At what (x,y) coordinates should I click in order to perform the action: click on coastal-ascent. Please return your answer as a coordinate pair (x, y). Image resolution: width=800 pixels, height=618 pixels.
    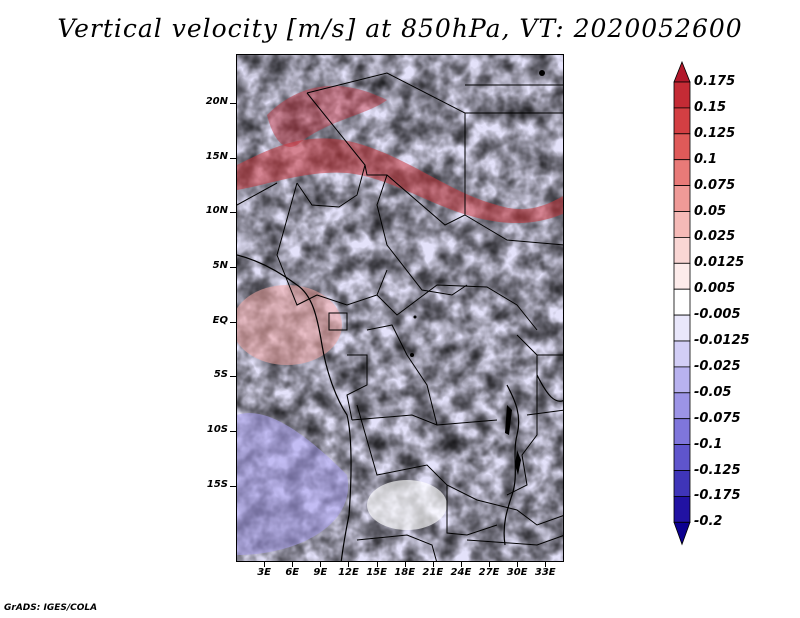
    Looking at the image, I should click on (289, 325).